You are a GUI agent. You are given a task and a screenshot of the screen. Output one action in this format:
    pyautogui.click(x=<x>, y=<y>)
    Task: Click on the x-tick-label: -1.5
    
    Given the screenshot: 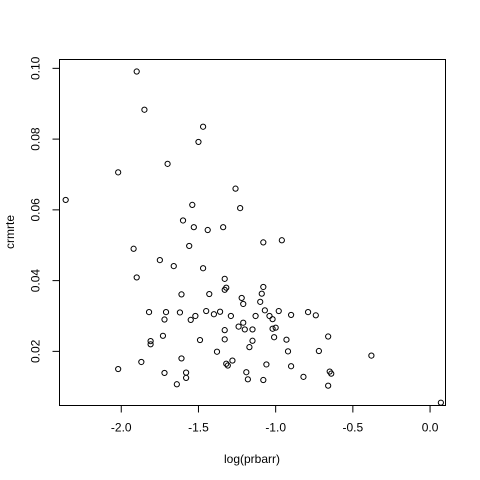 What is the action you would take?
    pyautogui.click(x=198, y=428)
    